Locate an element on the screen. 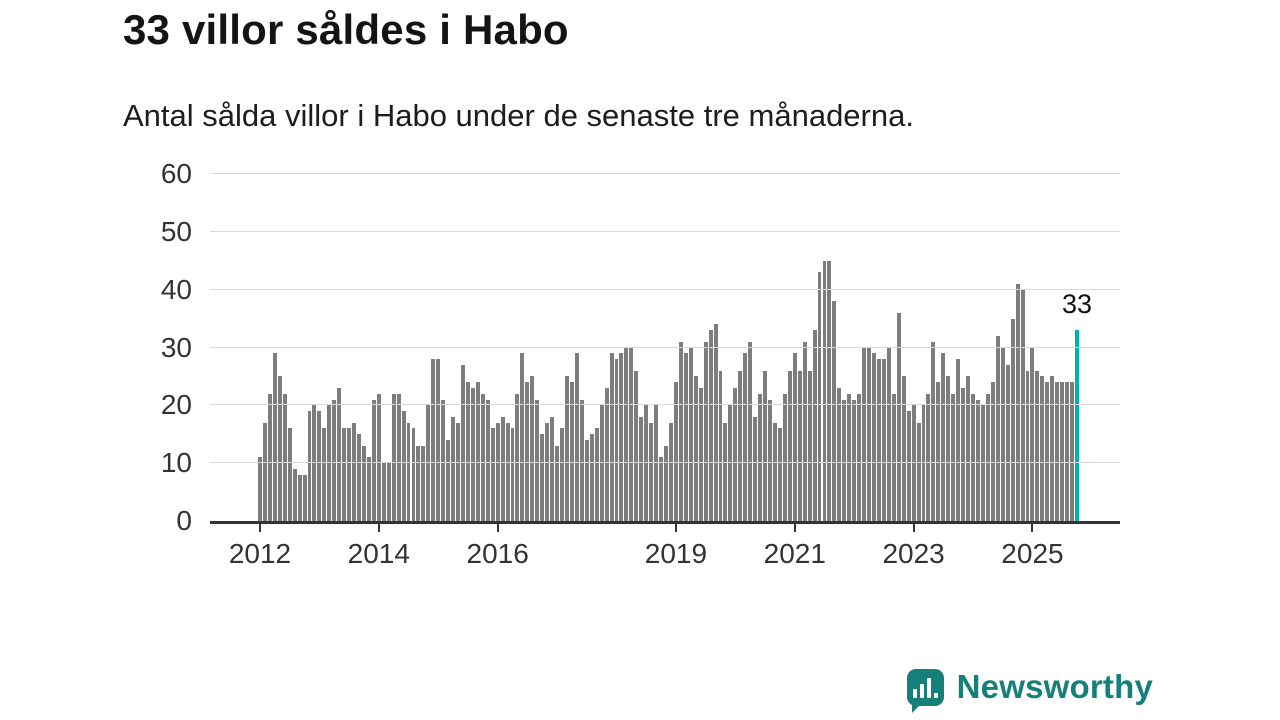  y-tick-label: 40 is located at coordinates (176, 289).